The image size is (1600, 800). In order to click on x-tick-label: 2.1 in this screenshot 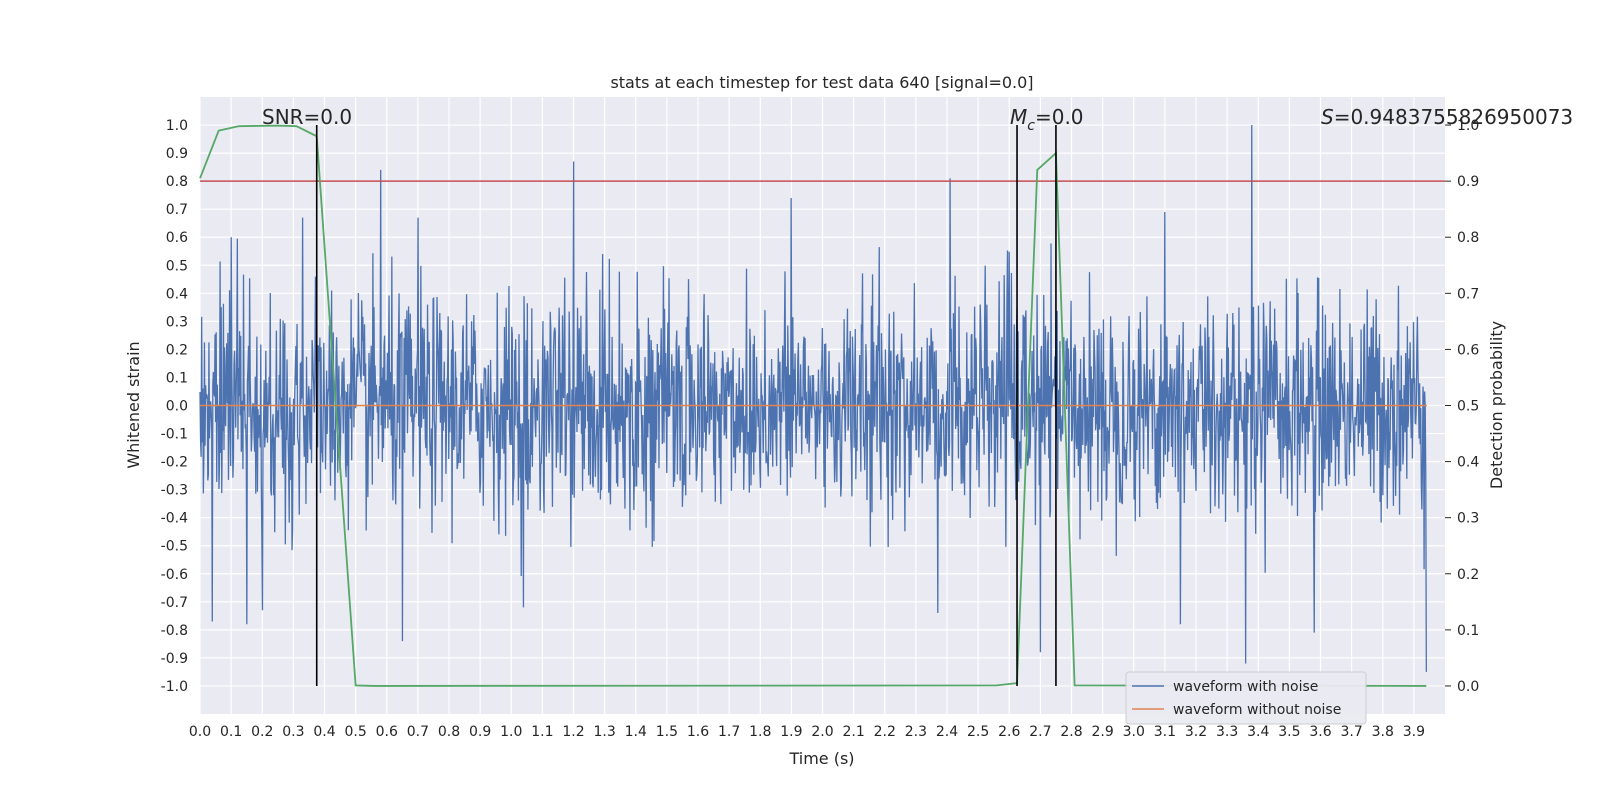, I will do `click(853, 732)`.